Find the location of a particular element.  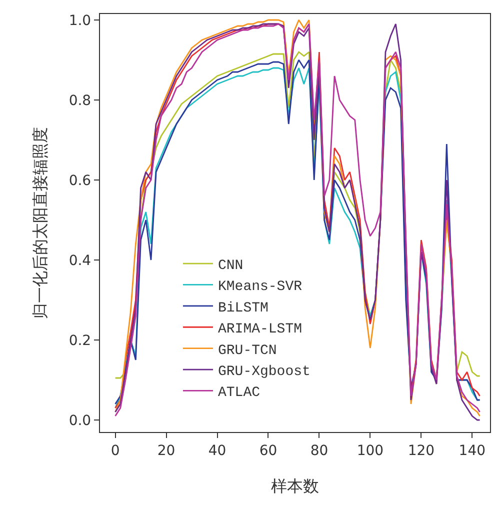

legend-label: CNN is located at coordinates (231, 266).